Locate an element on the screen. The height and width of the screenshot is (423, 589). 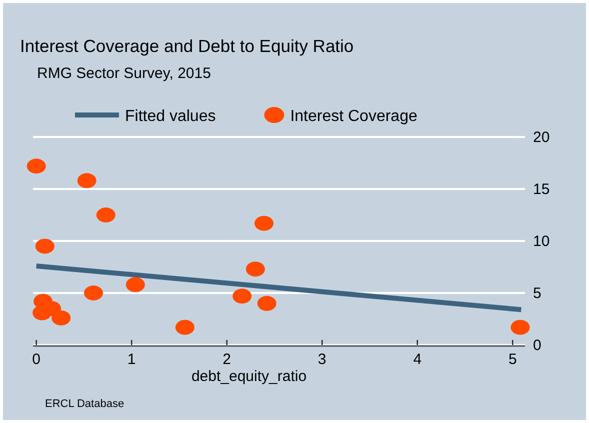
y-tick-label: 10 is located at coordinates (541, 241).